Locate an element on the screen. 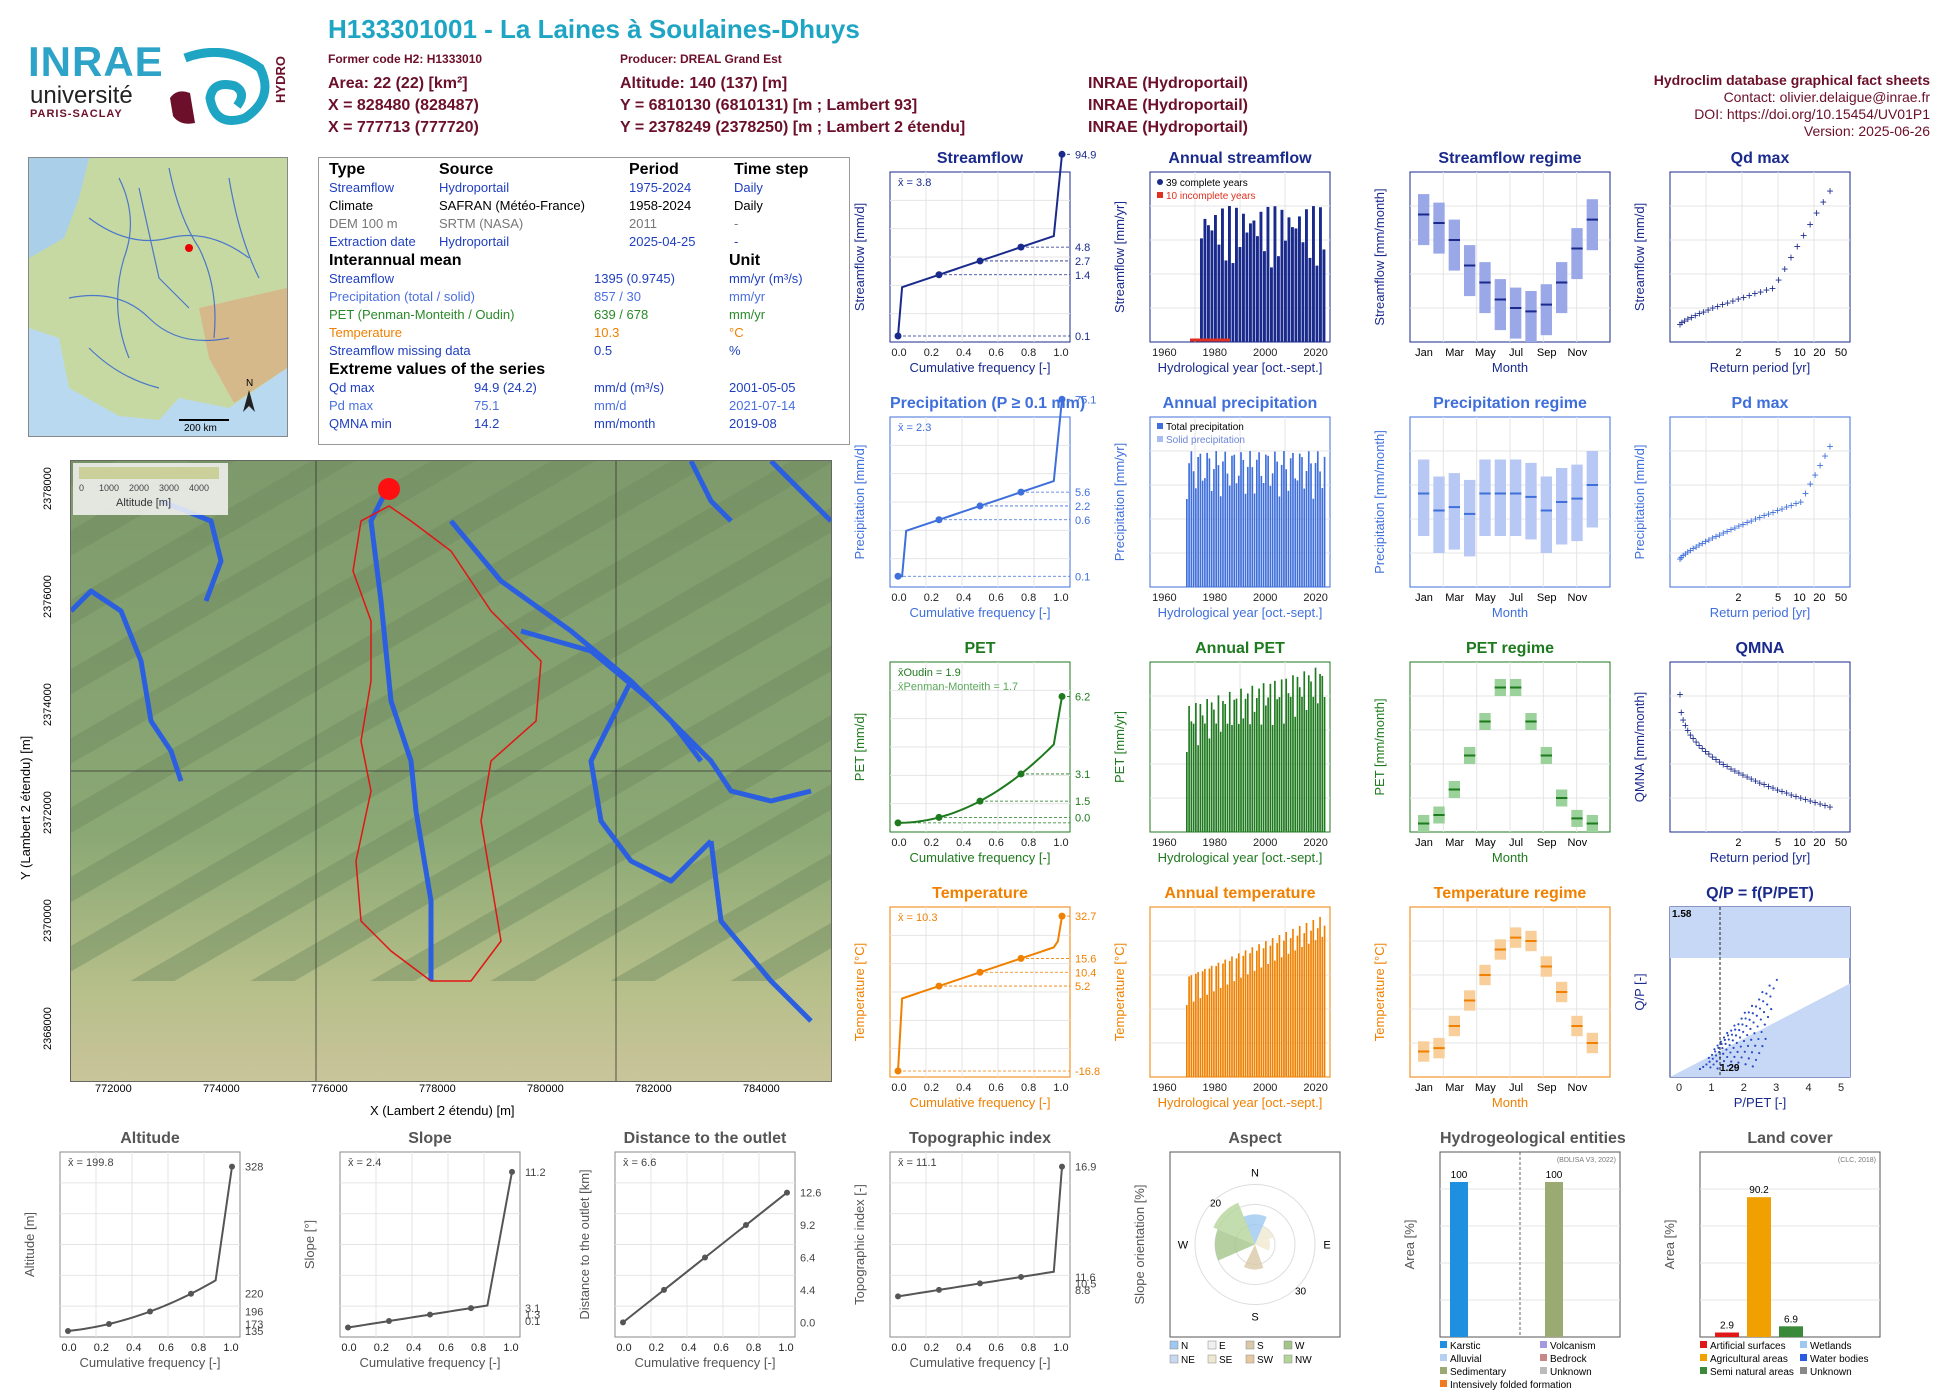 This screenshot has width=1960, height=1395. inrae-logo: INRAE is located at coordinates (96, 61).